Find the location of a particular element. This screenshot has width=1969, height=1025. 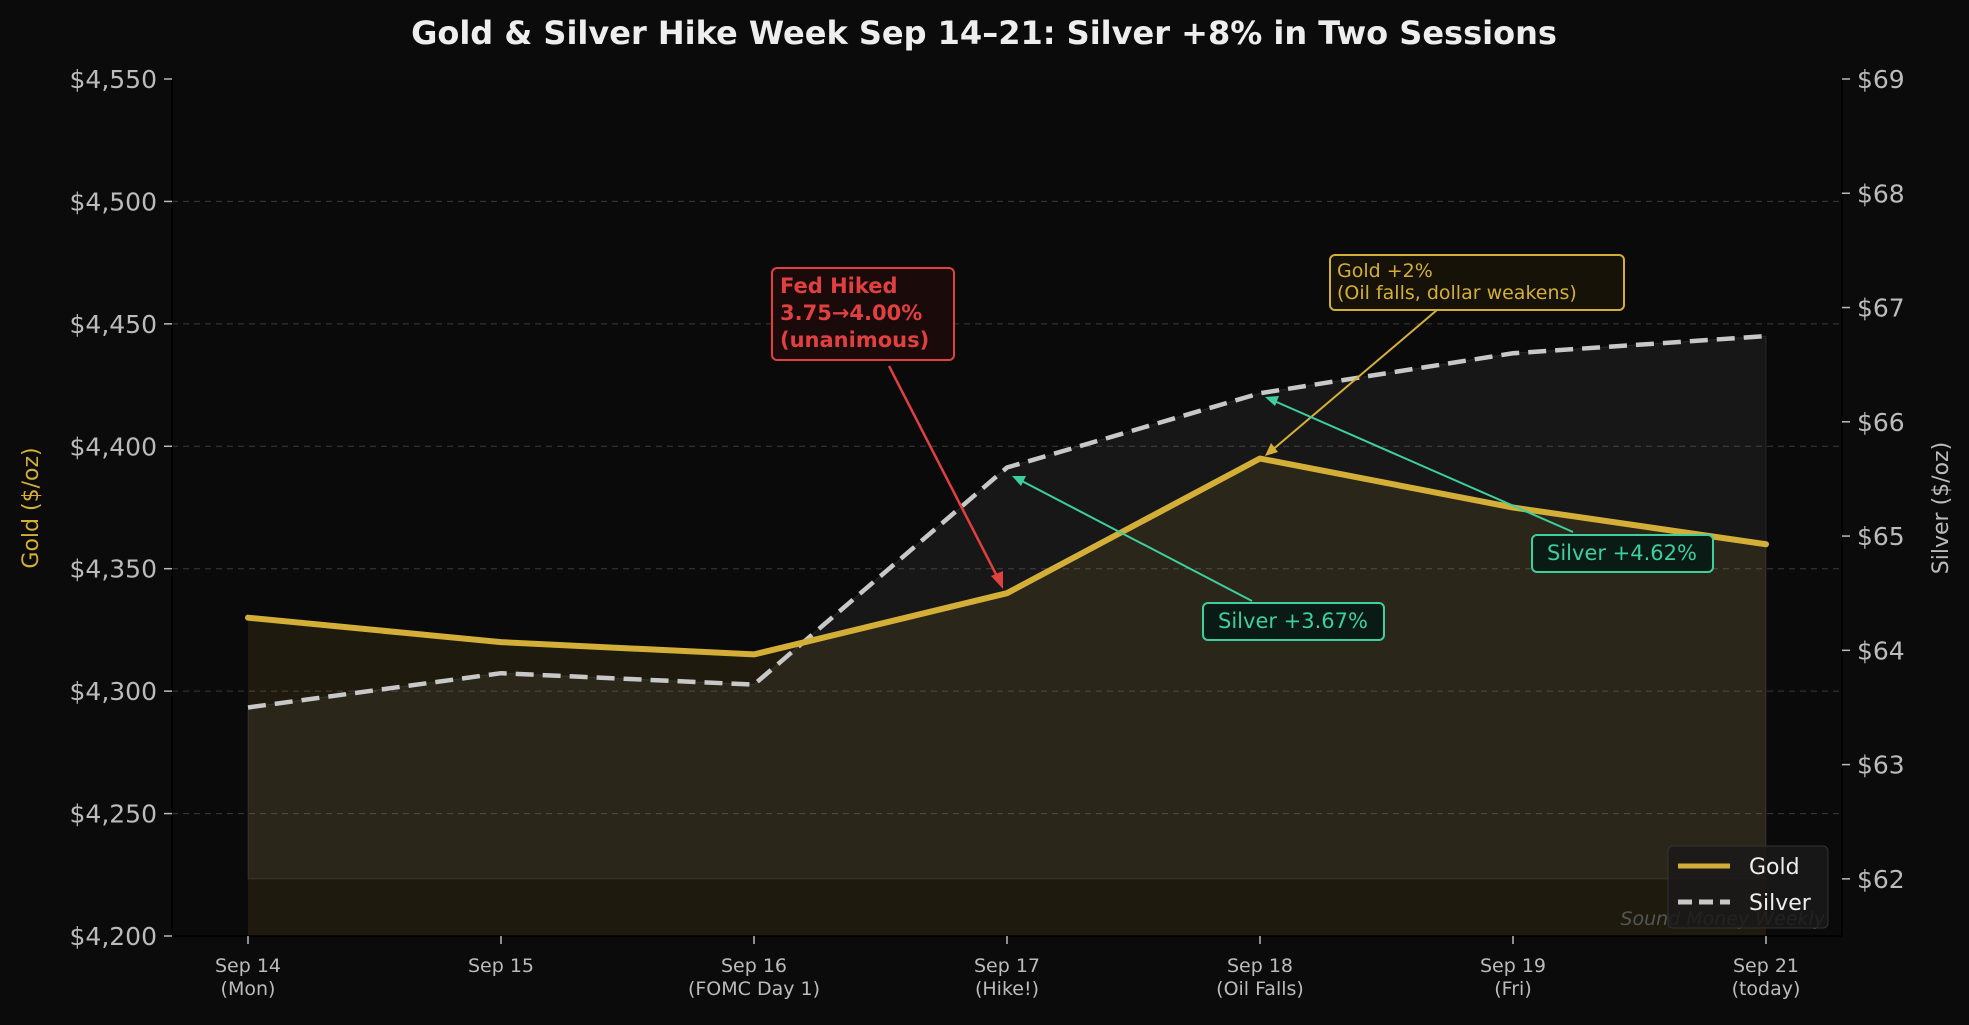

annotation-gold-arrowhead is located at coordinates (1271, 449).